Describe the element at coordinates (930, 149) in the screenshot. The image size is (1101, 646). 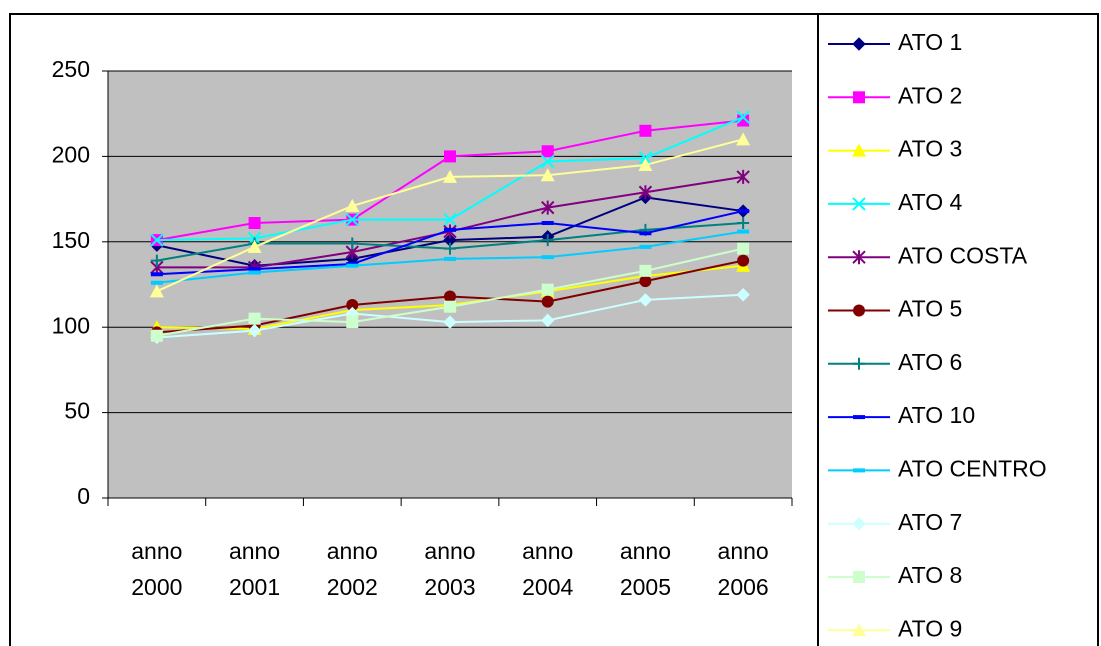
I see `legend-label: ATO 3` at that location.